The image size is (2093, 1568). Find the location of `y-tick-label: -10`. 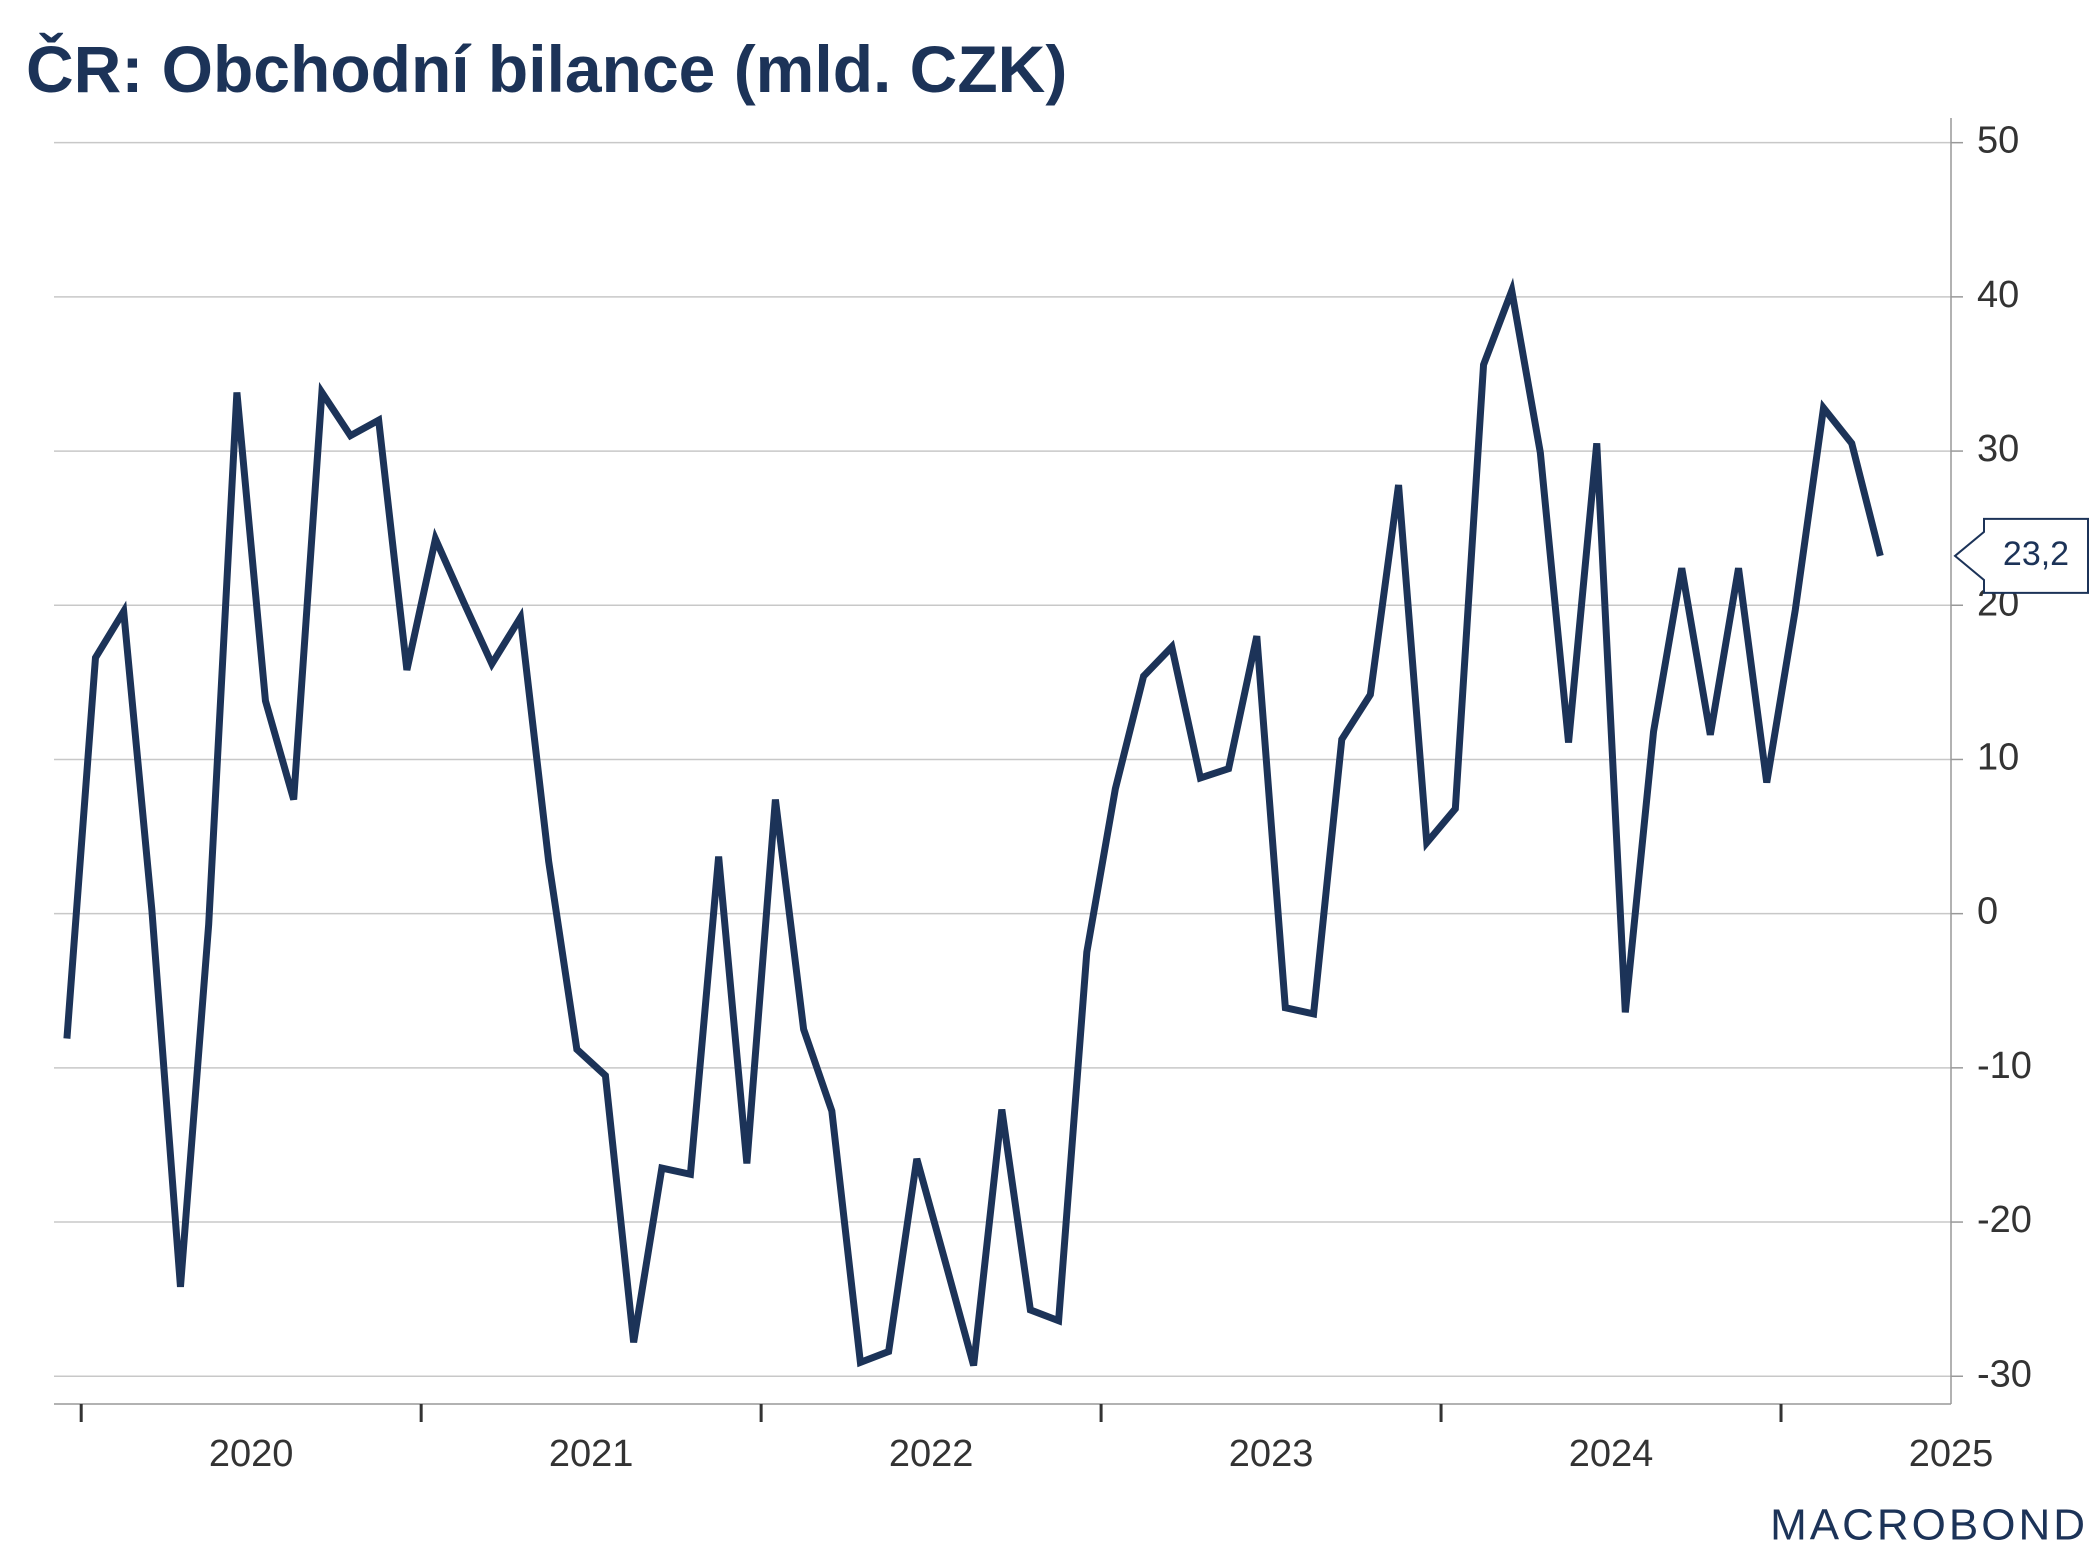

y-tick-label: -10 is located at coordinates (2004, 1066).